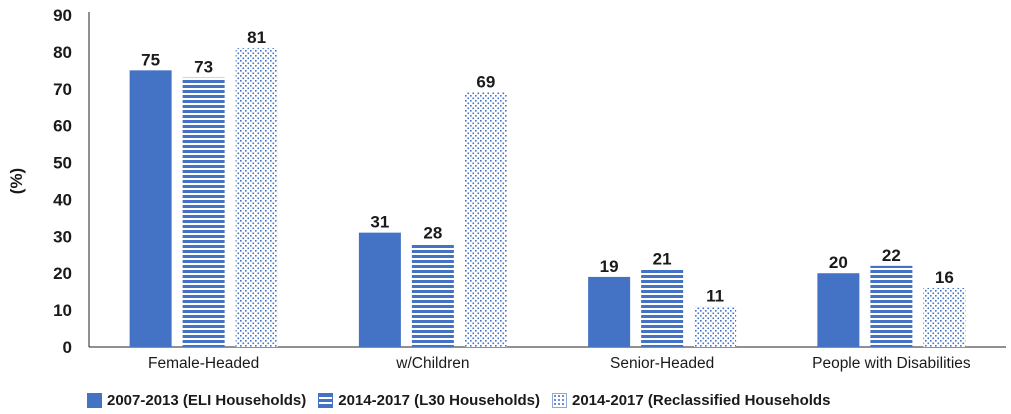 The width and height of the screenshot is (1011, 414). What do you see at coordinates (67, 347) in the screenshot?
I see `y-tick-label: 0` at bounding box center [67, 347].